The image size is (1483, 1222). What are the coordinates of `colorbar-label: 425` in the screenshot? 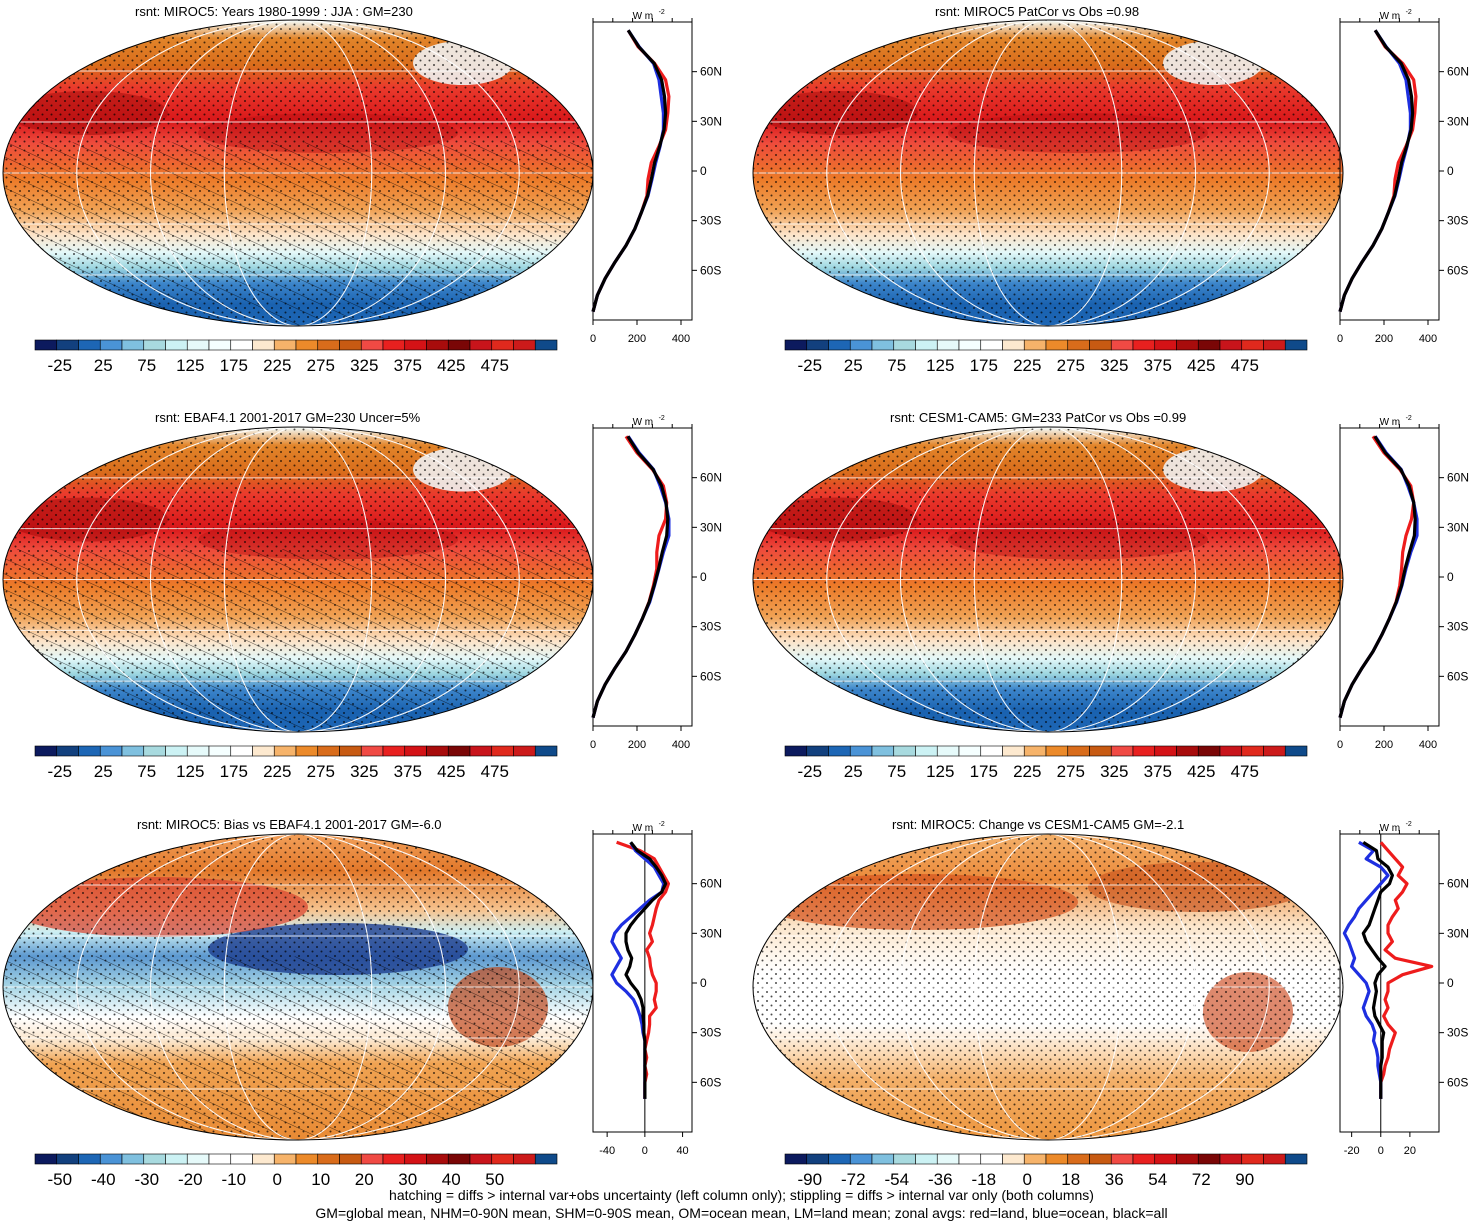 It's located at (451, 771).